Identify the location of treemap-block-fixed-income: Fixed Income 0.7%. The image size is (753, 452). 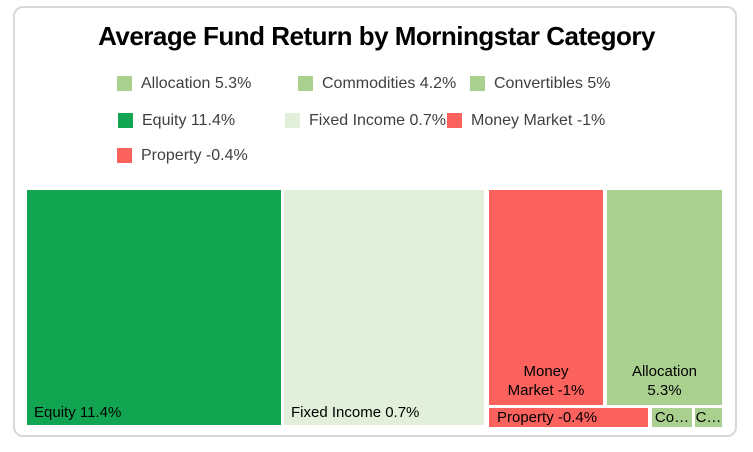
(384, 307).